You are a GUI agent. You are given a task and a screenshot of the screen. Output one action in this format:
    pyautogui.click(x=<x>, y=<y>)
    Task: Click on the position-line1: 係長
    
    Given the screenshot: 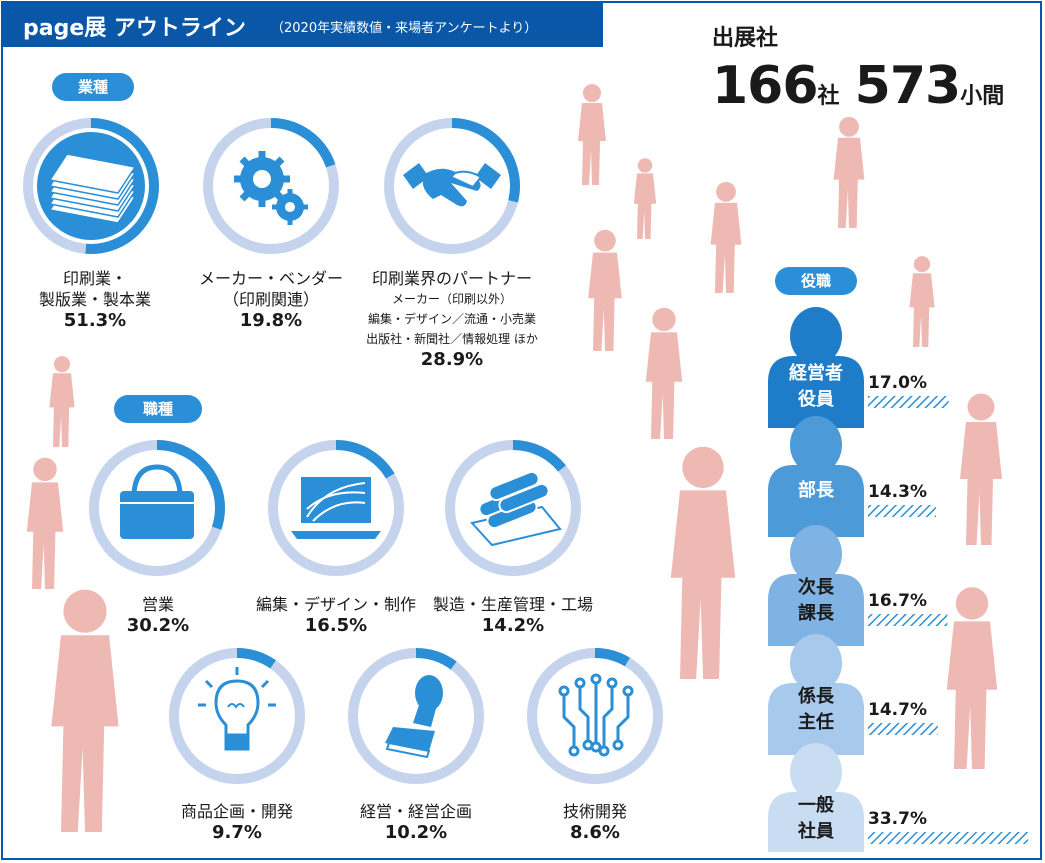 What is the action you would take?
    pyautogui.click(x=816, y=696)
    